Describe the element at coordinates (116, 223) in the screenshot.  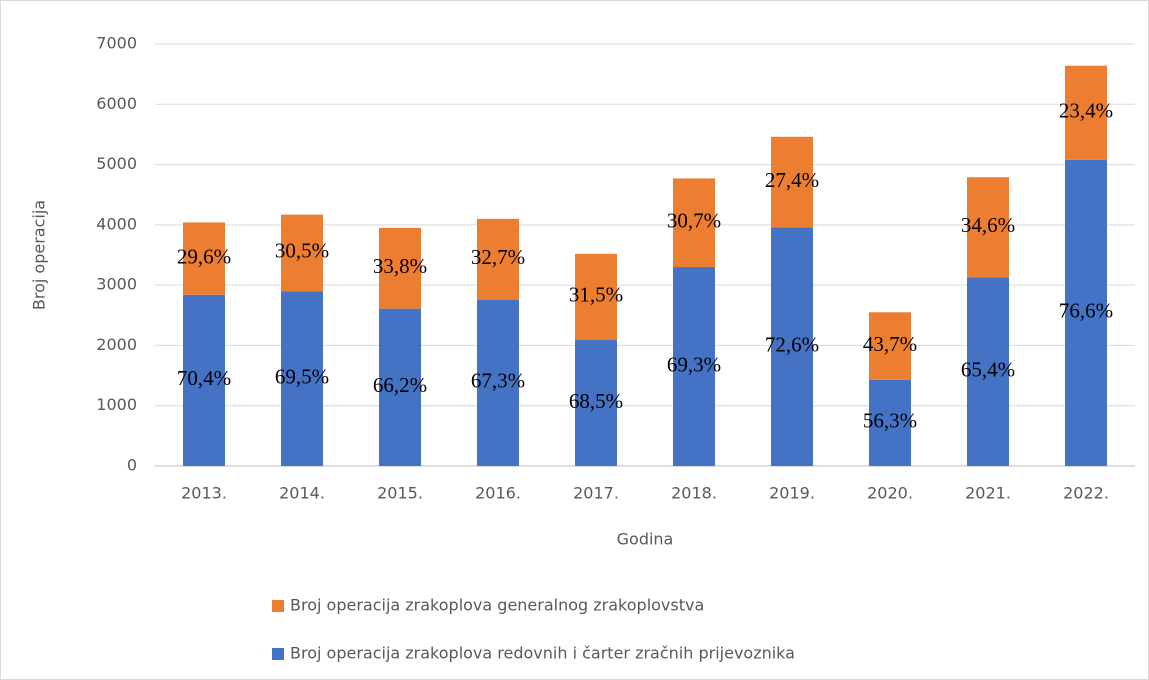
I see `y-tick-label: 4000` at that location.